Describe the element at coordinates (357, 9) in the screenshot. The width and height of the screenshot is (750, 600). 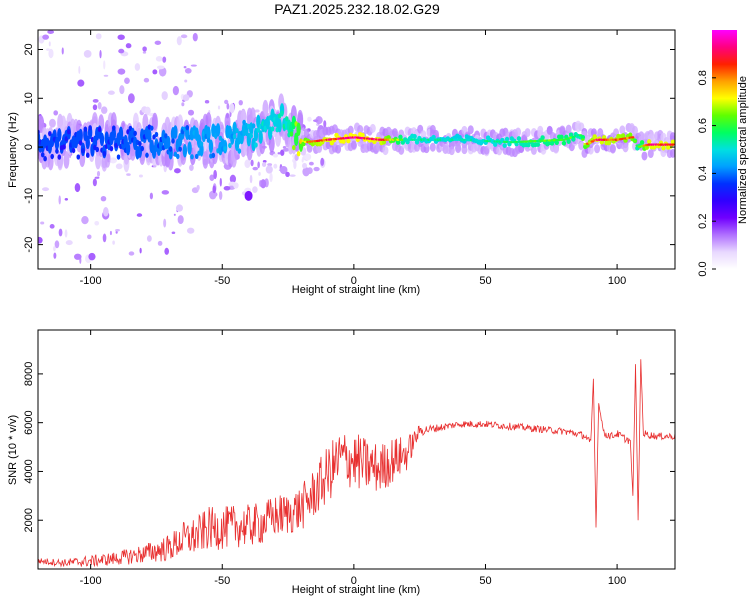
I see `figure-title: PAZ1.2025.232.18.02.G29` at that location.